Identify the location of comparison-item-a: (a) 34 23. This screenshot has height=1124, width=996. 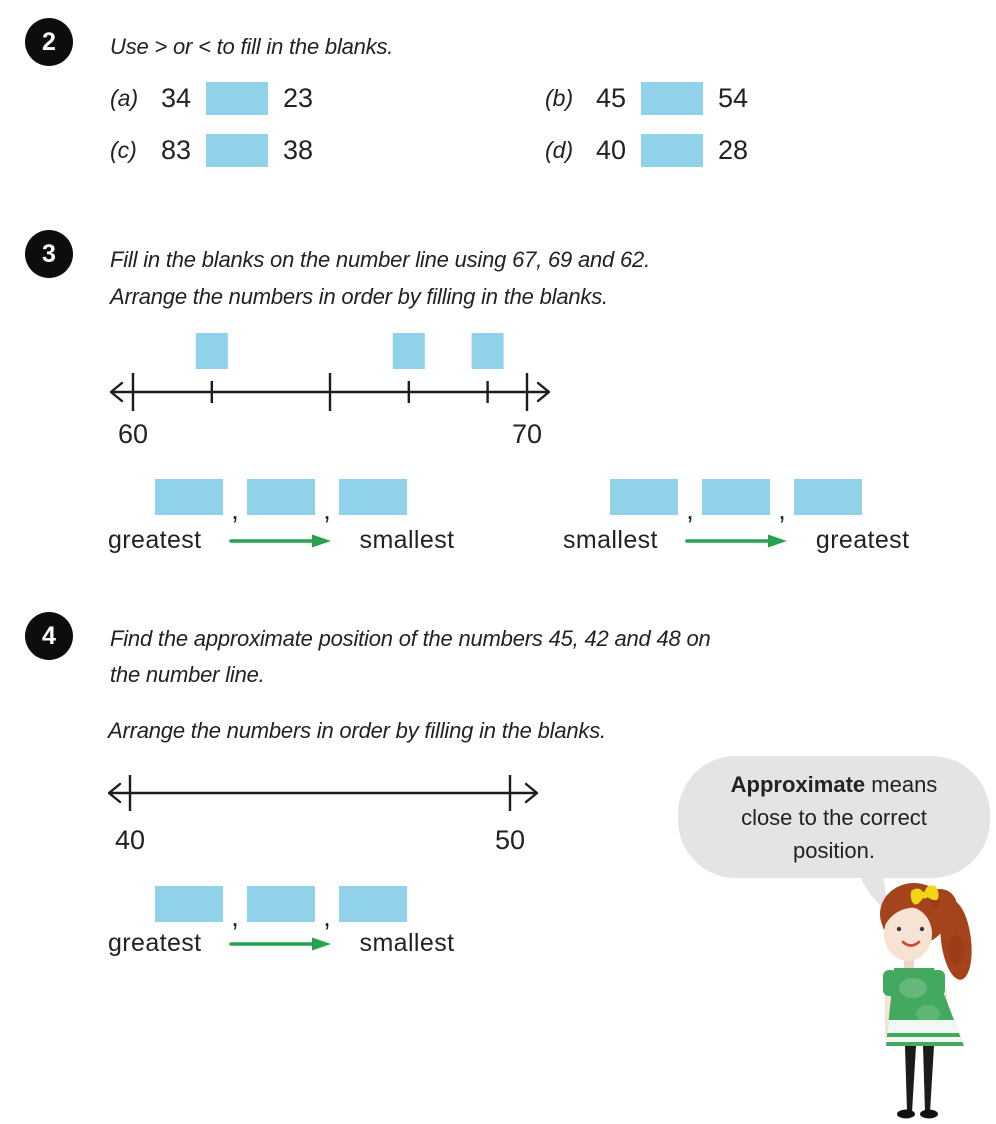
(213, 98).